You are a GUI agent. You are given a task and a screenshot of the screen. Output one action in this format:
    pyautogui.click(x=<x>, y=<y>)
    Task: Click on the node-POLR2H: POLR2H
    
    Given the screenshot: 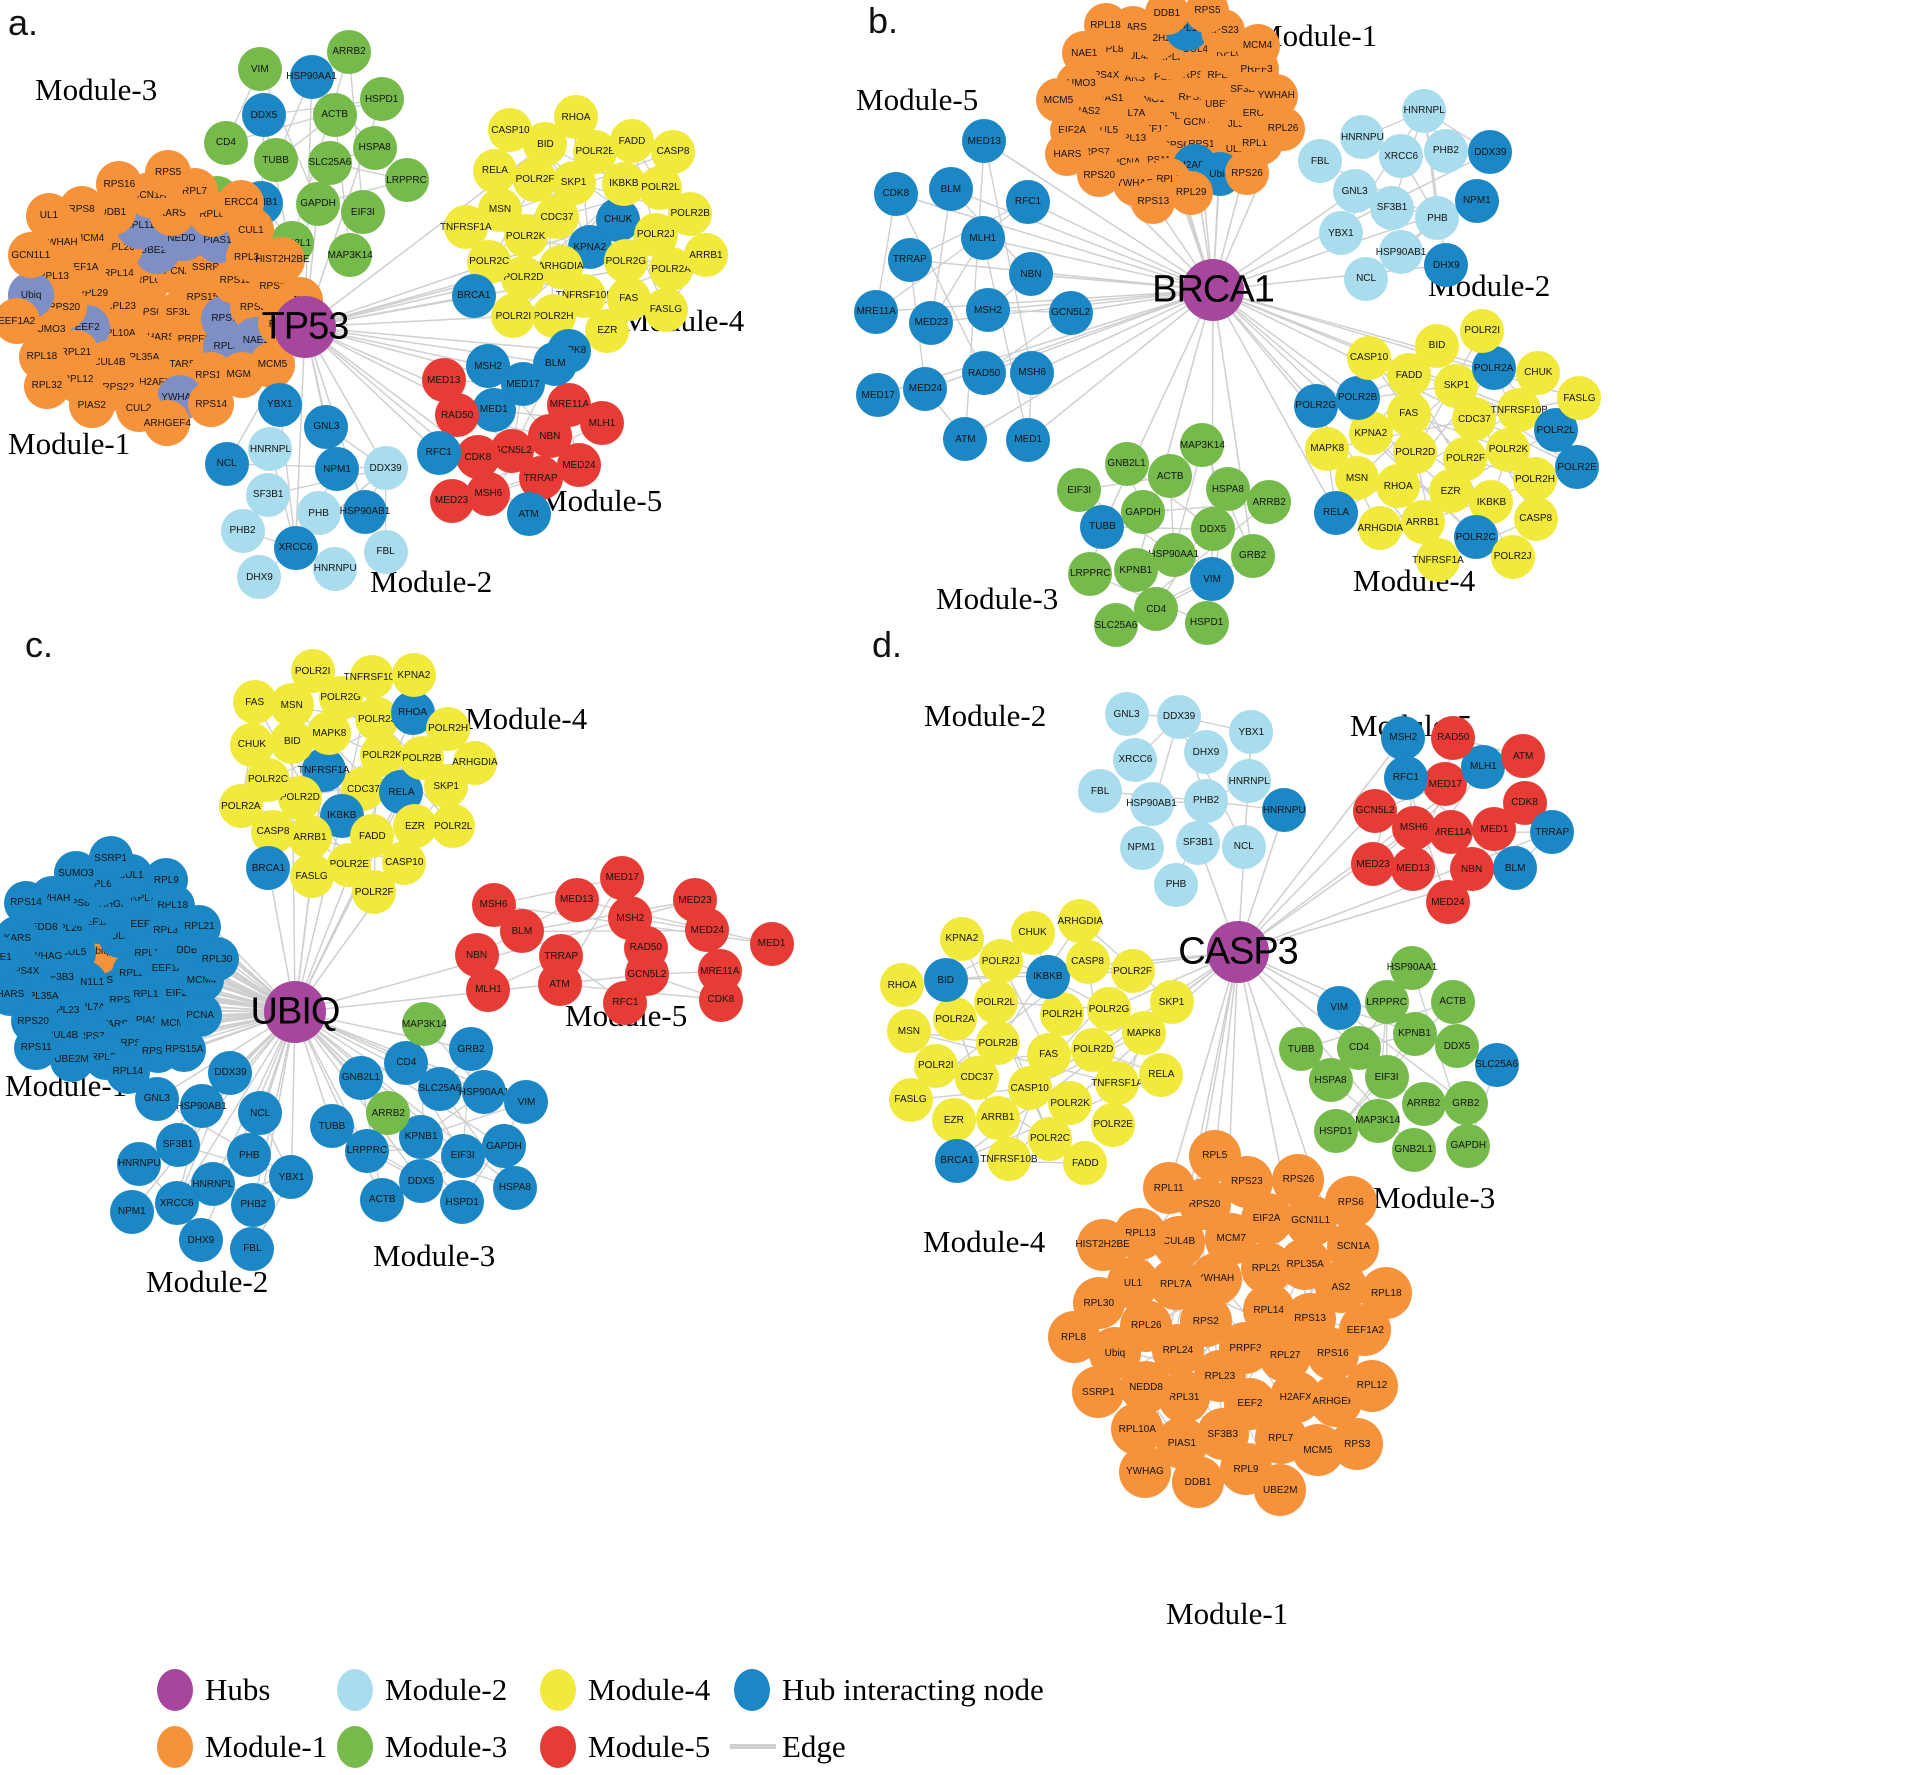 What is the action you would take?
    pyautogui.click(x=1534, y=479)
    